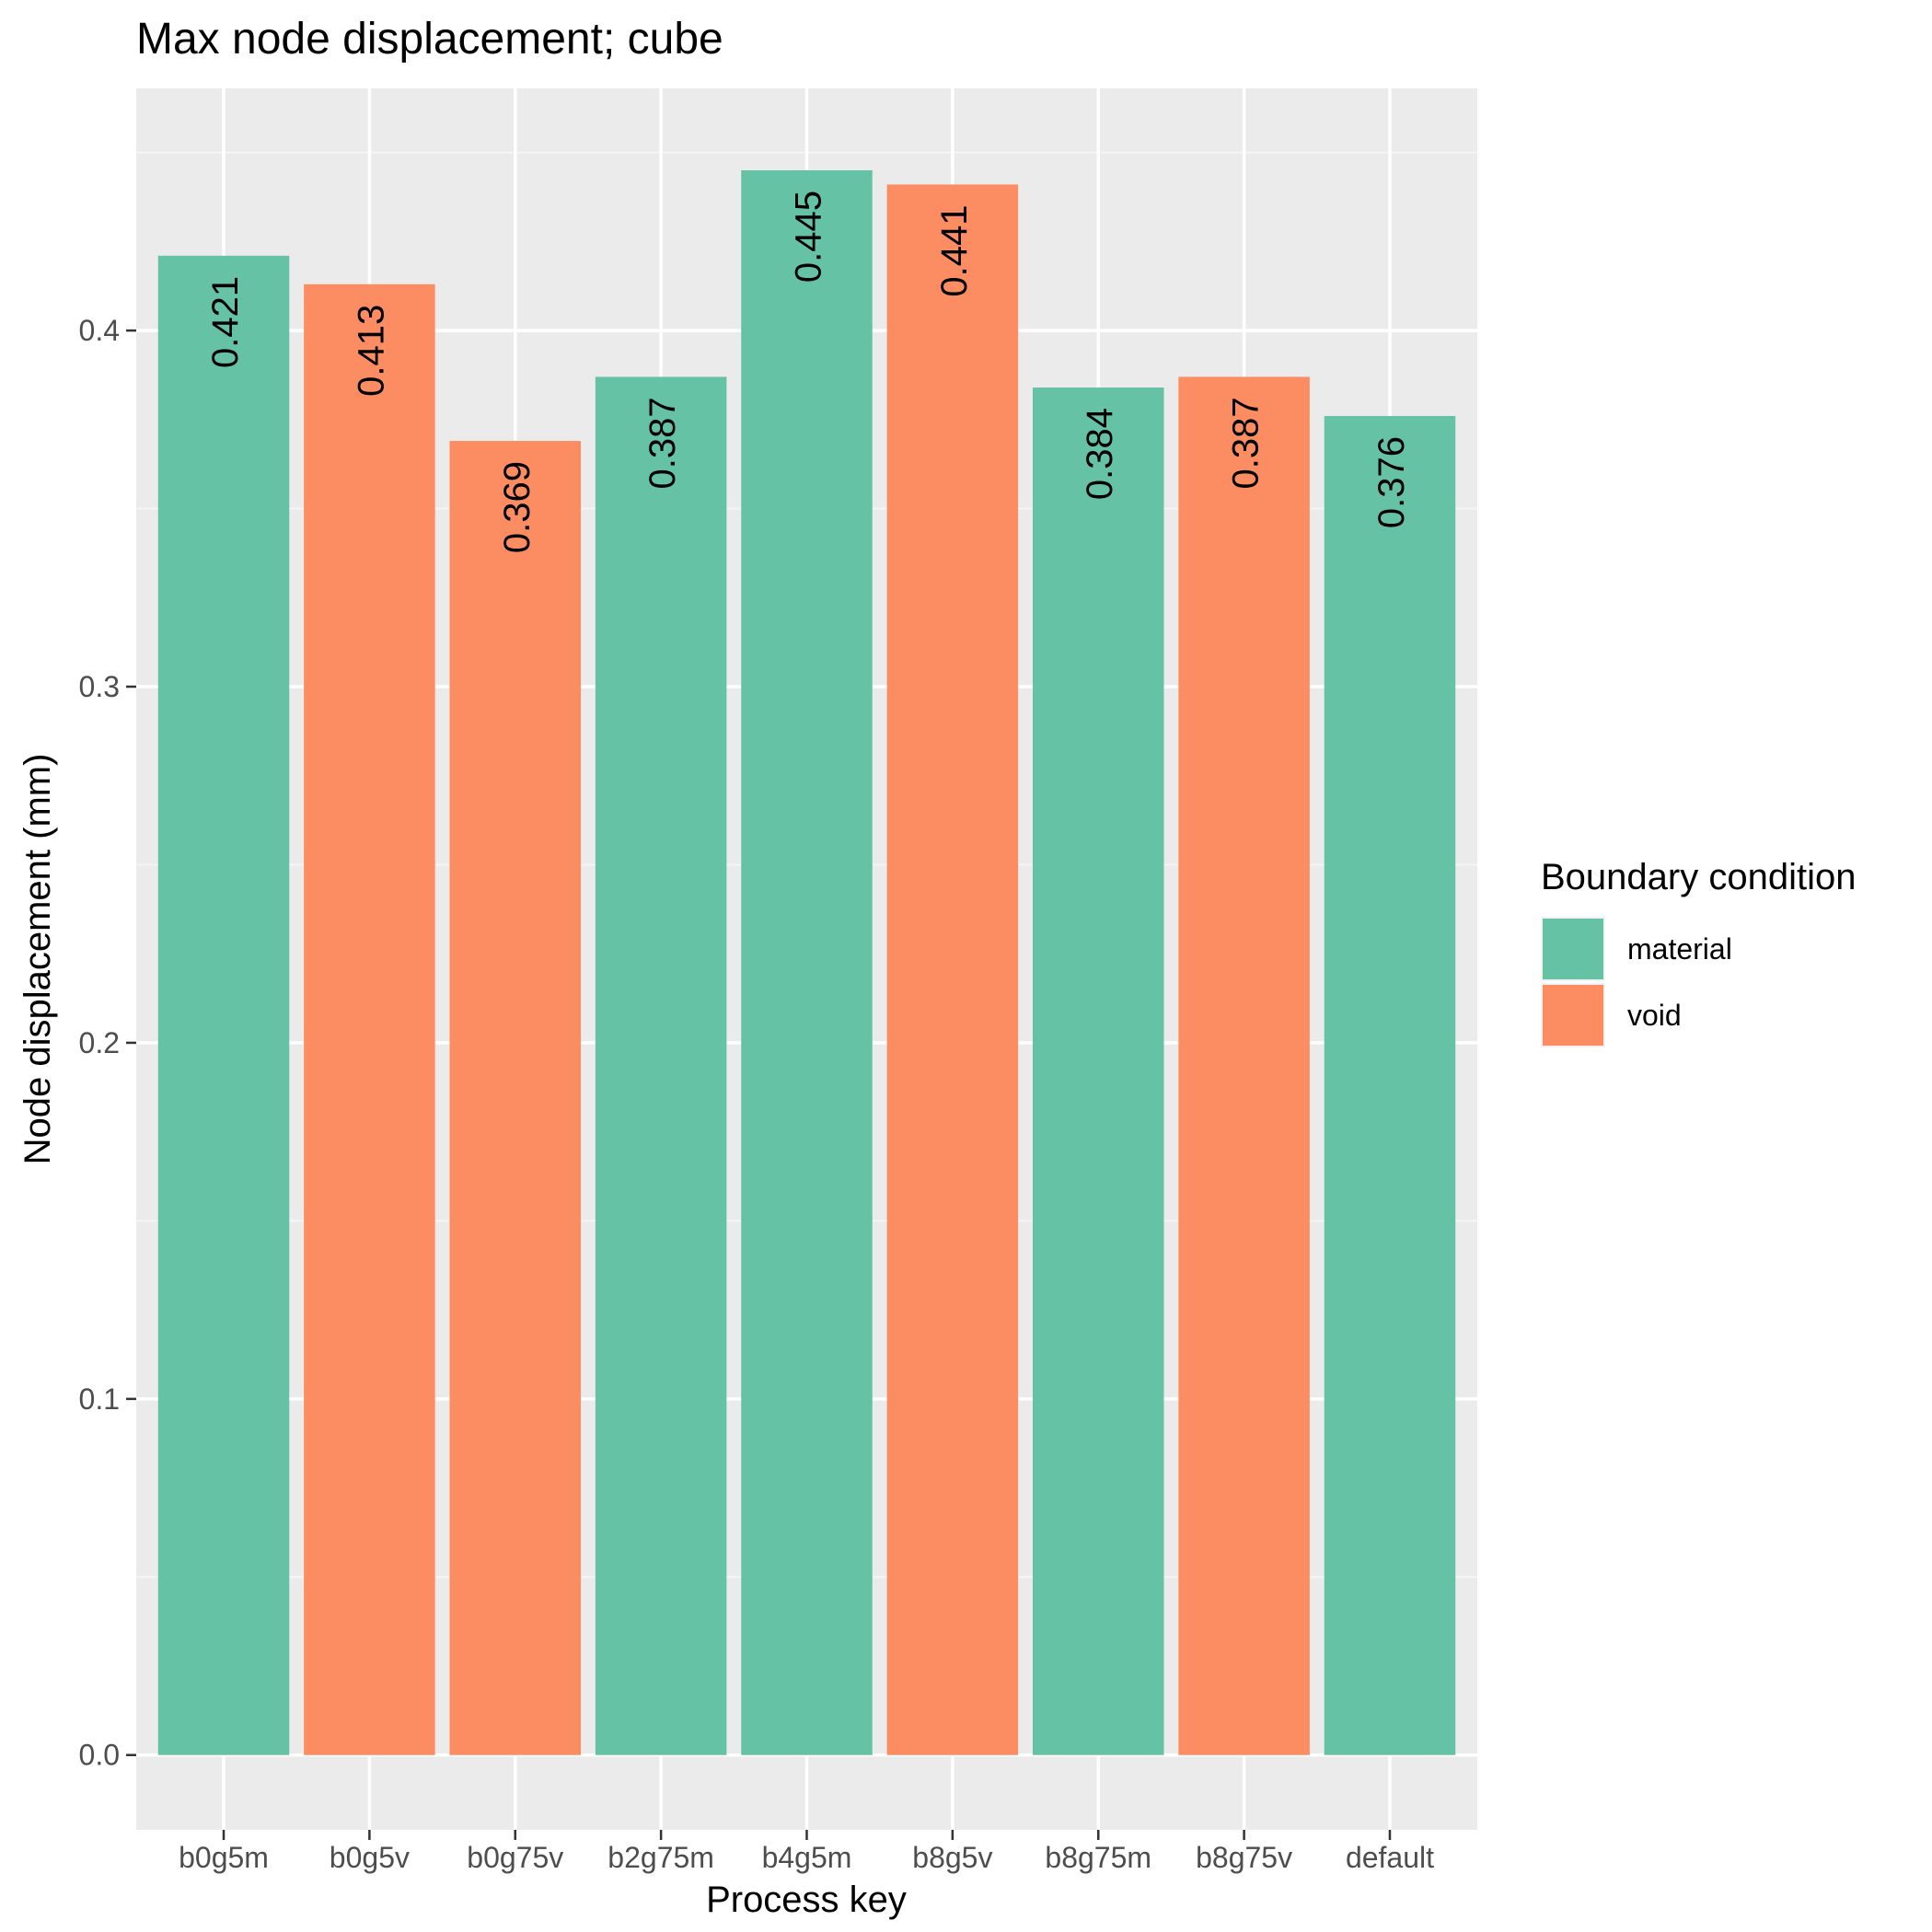  Describe the element at coordinates (1098, 1858) in the screenshot. I see `x-tick-label: b8g75m` at that location.